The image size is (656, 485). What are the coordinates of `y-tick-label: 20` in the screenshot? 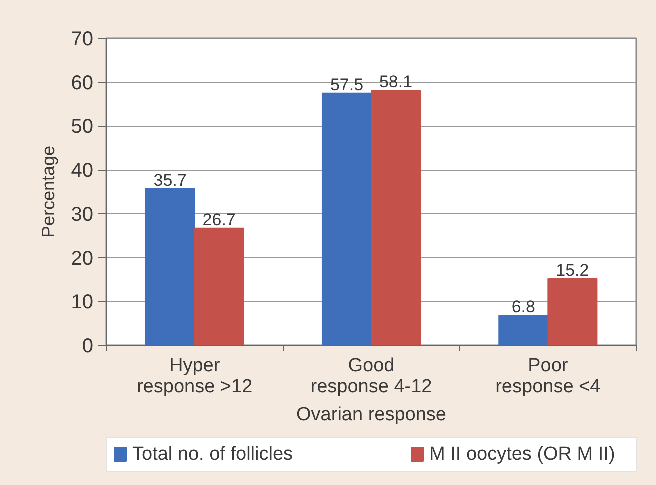 It's located at (82, 259).